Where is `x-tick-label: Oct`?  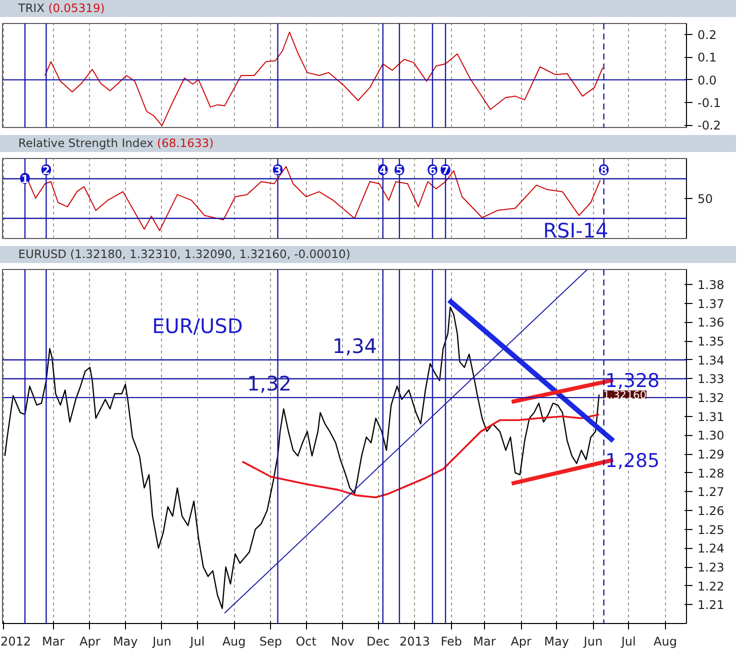
x-tick-label: Oct is located at coordinates (306, 641).